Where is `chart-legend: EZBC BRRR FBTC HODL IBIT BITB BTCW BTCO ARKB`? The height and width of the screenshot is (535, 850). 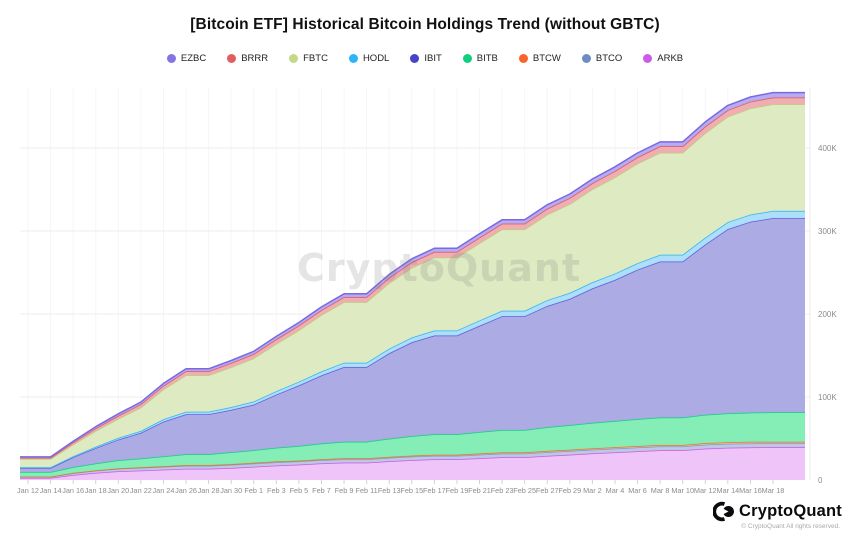
chart-legend: EZBC BRRR FBTC HODL IBIT BITB BTCW BTCO ARKB is located at coordinates (425, 58).